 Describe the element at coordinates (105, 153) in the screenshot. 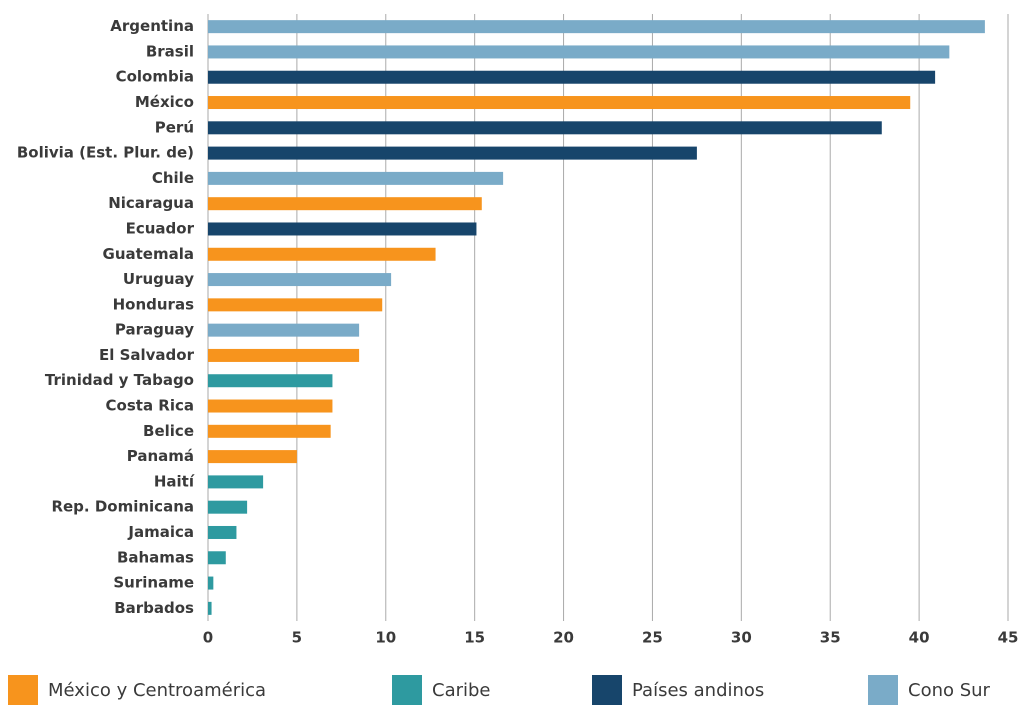

I see `y-tick-label: Bolivia (Est. Plur. de)` at that location.